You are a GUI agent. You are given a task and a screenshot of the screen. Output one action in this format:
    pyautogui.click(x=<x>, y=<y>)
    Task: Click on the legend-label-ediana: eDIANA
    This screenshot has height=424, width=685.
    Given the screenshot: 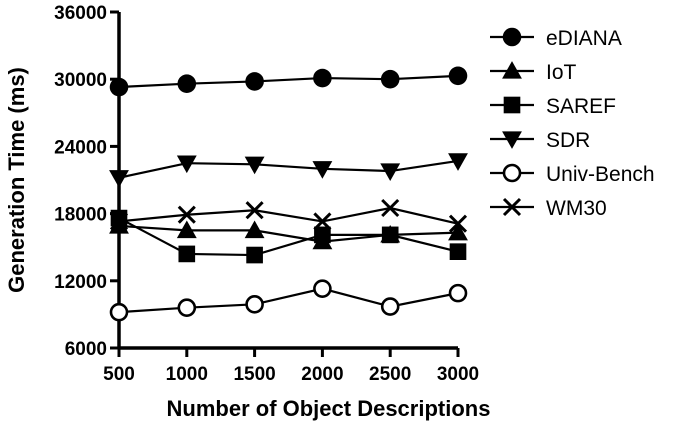 What is the action you would take?
    pyautogui.click(x=584, y=38)
    